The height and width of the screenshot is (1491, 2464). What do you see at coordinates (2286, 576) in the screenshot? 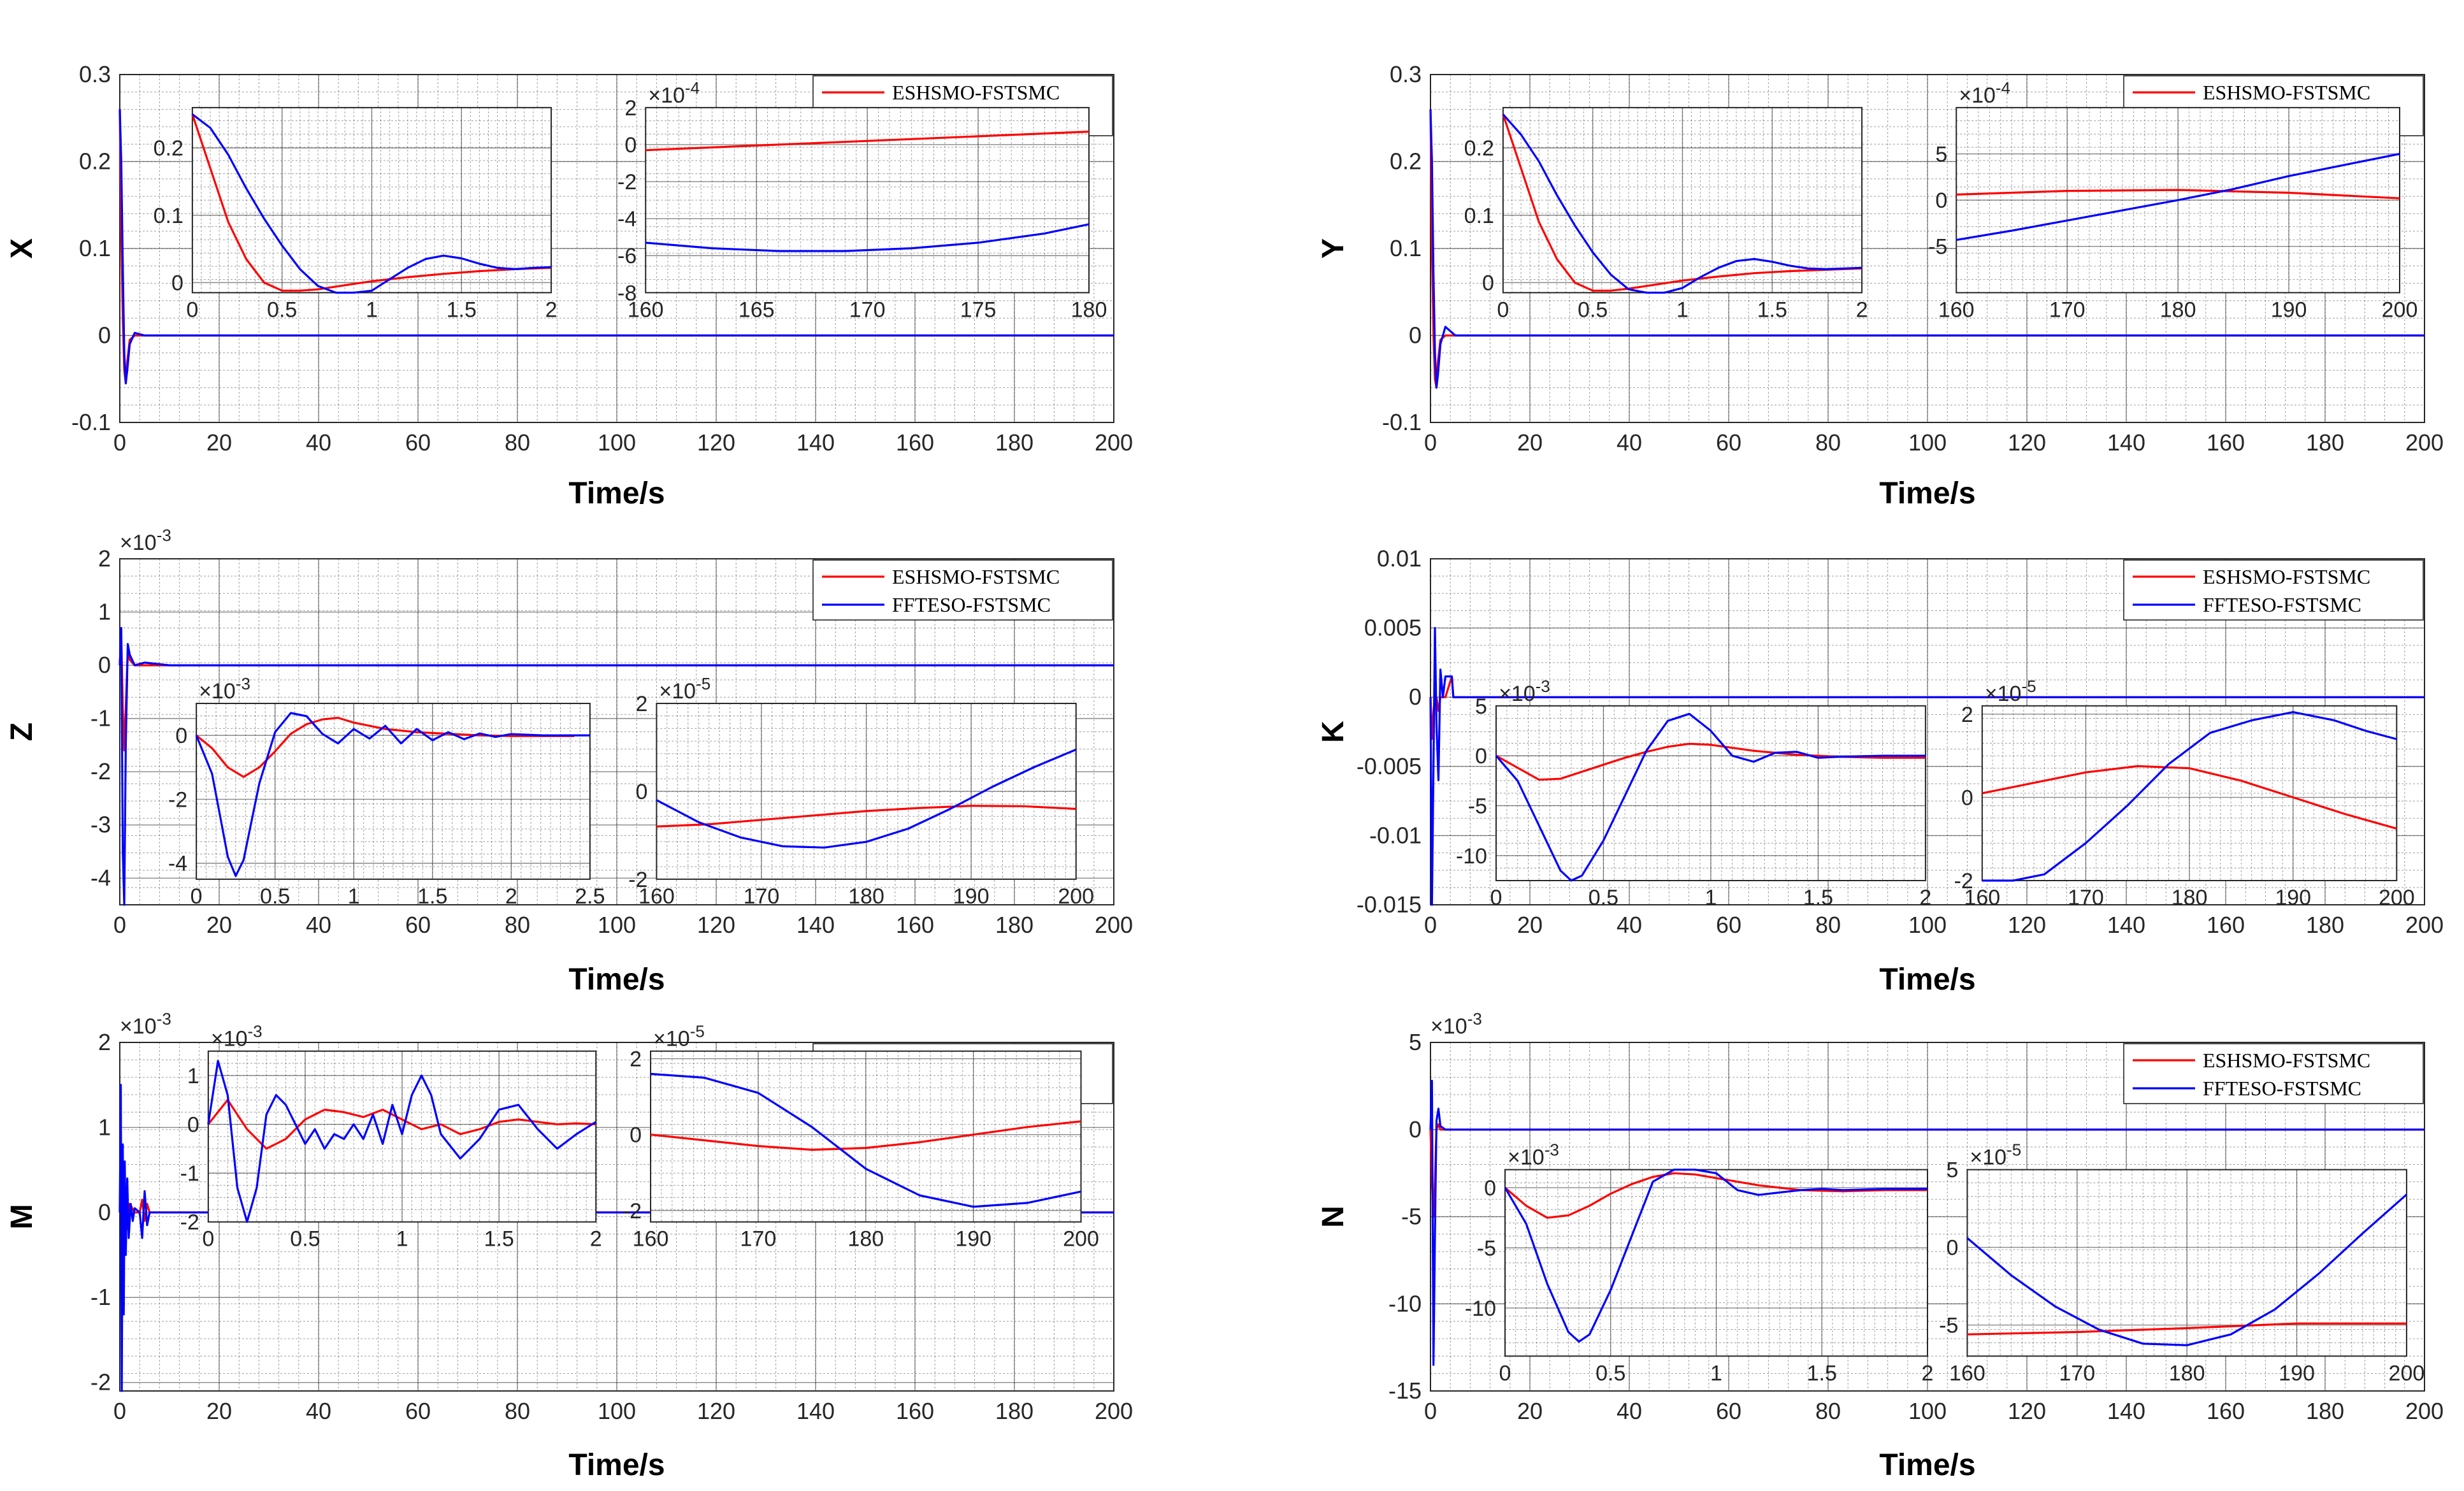
I see `legend-label-0: ESHSMO-FSTSMC` at bounding box center [2286, 576].